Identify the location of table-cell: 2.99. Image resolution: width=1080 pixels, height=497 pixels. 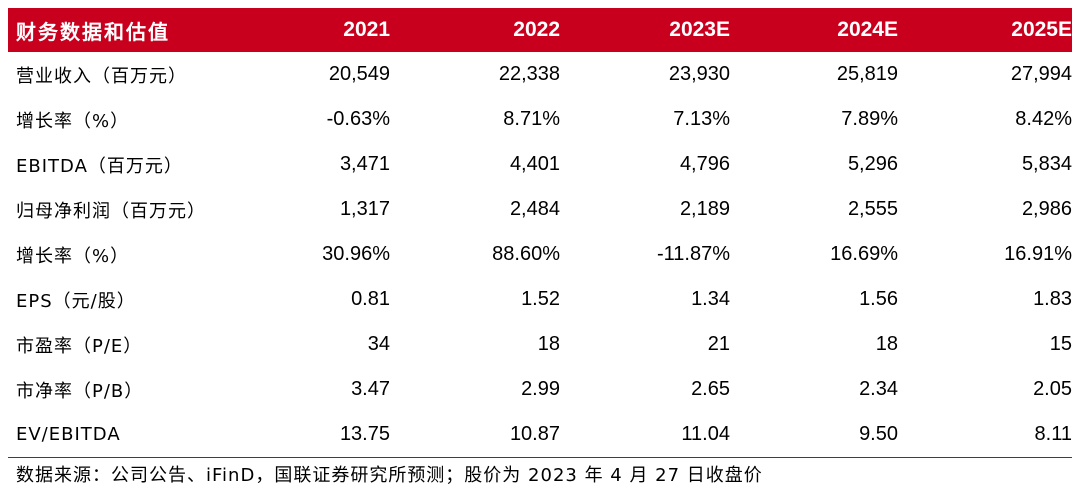
(540, 389).